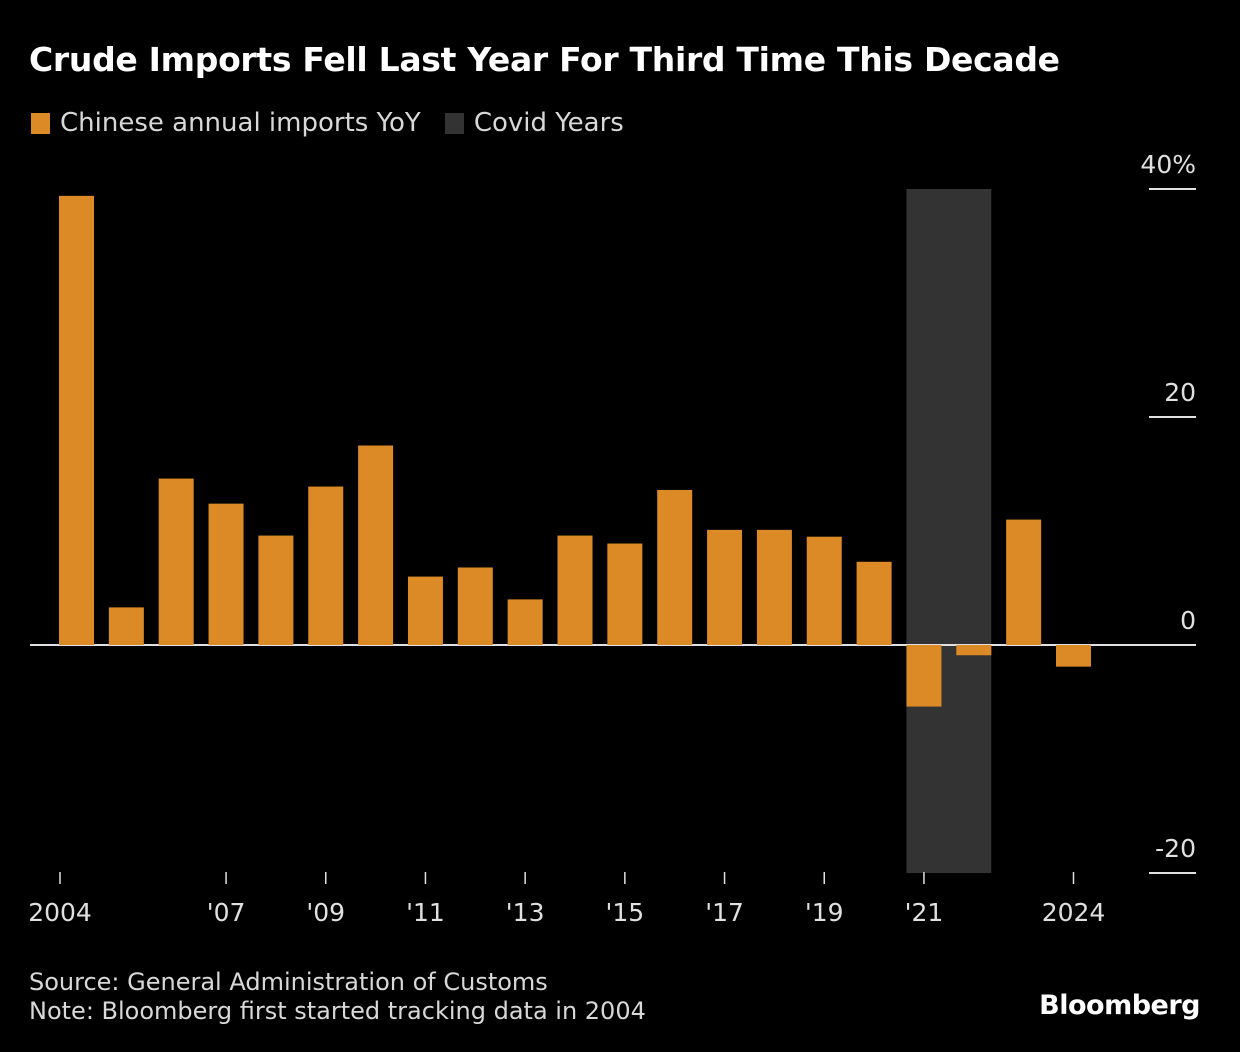 The width and height of the screenshot is (1240, 1052). I want to click on legend-item-covid: Covid Years, so click(534, 123).